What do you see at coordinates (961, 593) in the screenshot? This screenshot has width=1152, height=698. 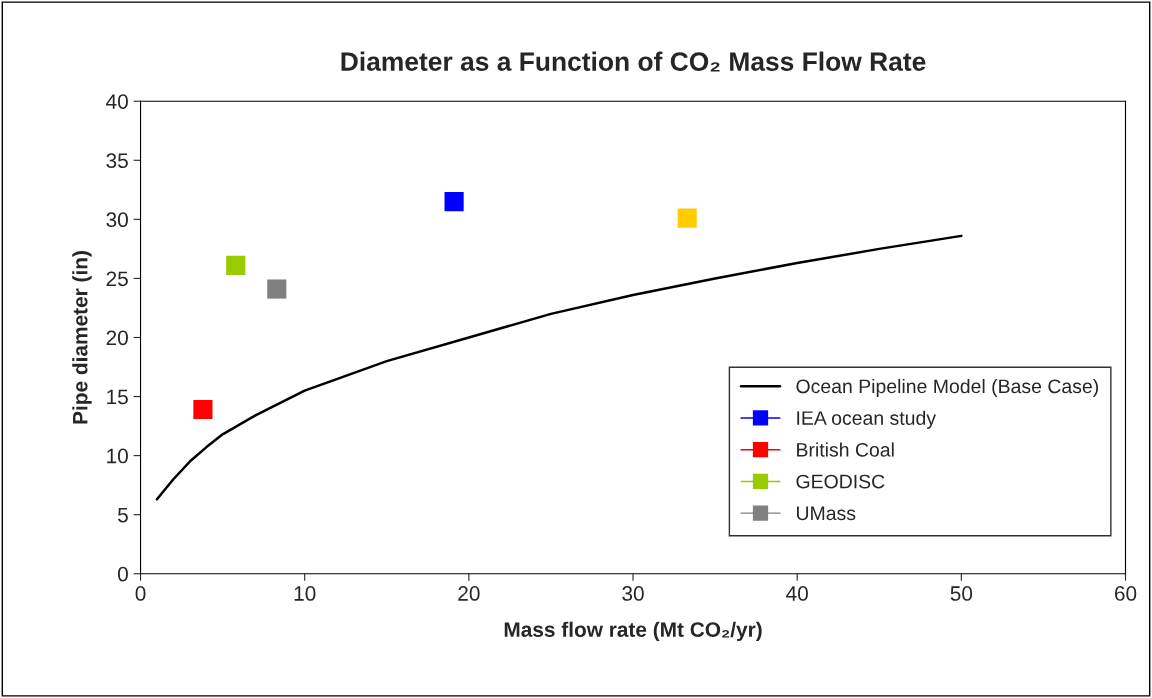 I see `x-tick-label: 50` at bounding box center [961, 593].